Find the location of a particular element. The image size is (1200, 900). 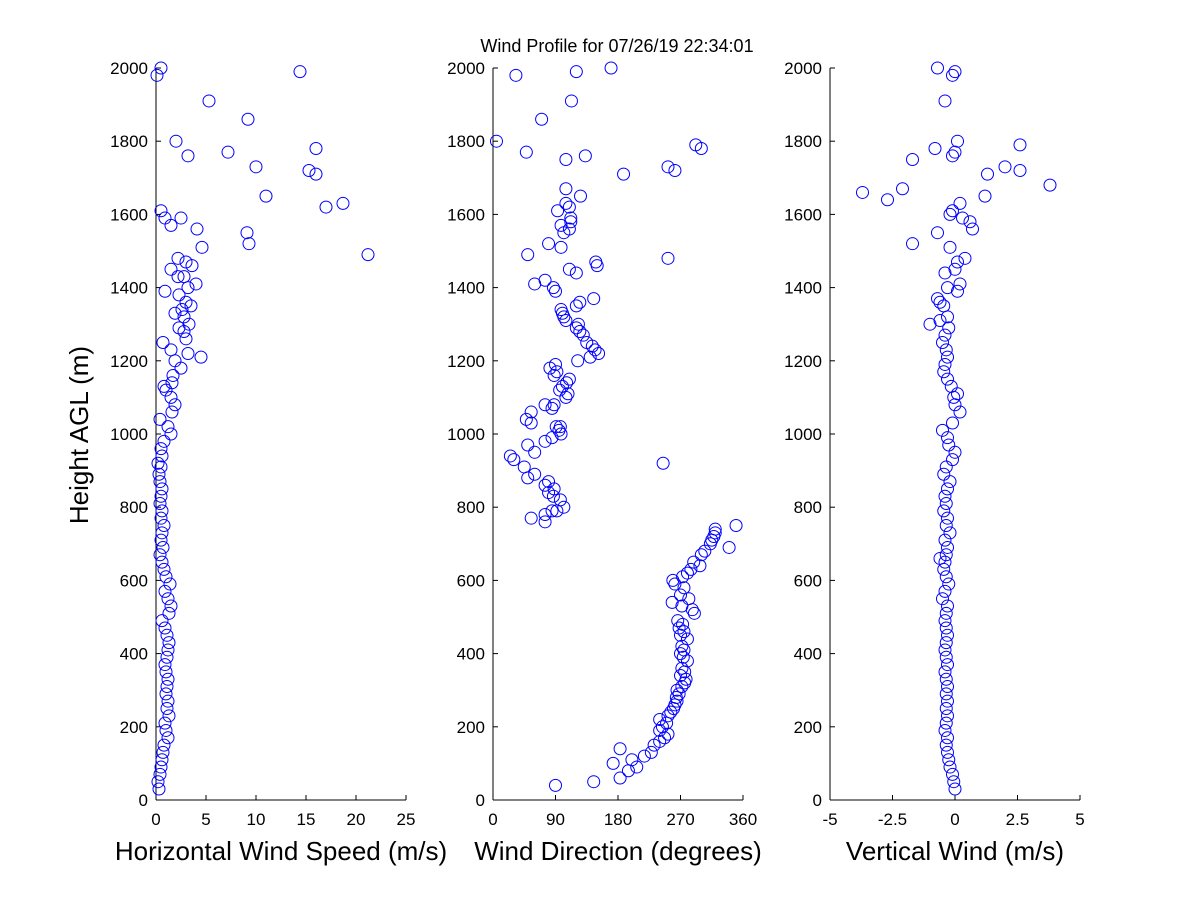

x-tick-label: 270 is located at coordinates (680, 819).